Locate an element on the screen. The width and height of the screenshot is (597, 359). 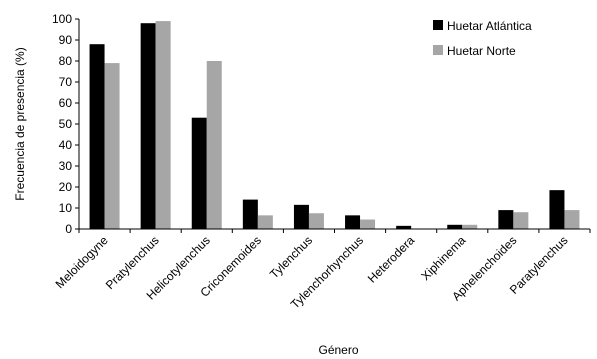
x-axis-title: Género is located at coordinates (338, 350).